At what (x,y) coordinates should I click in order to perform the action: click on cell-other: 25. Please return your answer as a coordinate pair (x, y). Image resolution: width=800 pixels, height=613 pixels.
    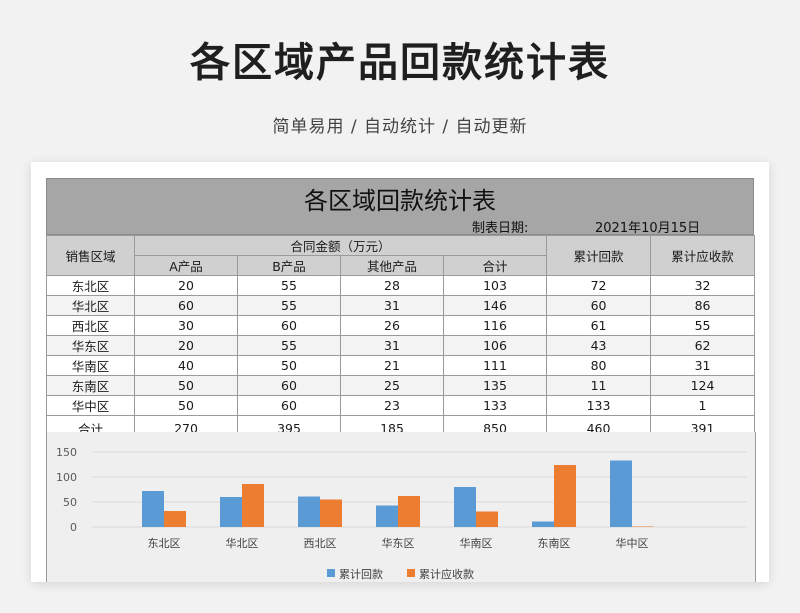
    Looking at the image, I should click on (392, 385).